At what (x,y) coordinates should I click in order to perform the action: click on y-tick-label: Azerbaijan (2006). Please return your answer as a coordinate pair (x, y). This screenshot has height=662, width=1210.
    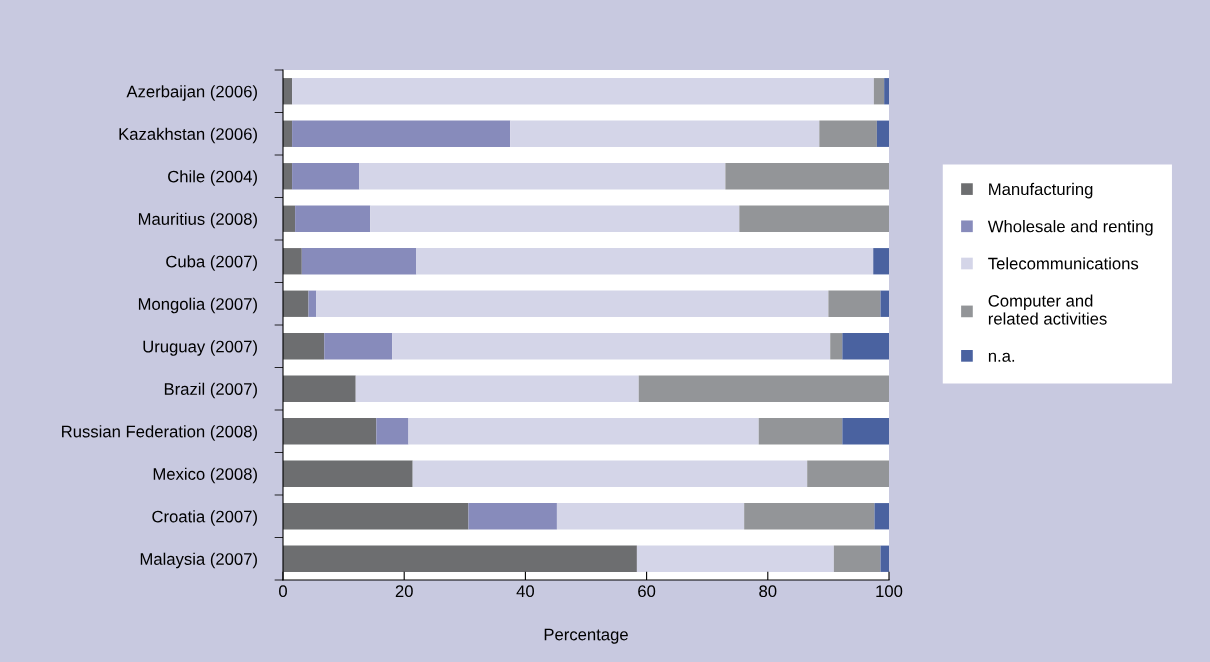
    Looking at the image, I should click on (191, 93).